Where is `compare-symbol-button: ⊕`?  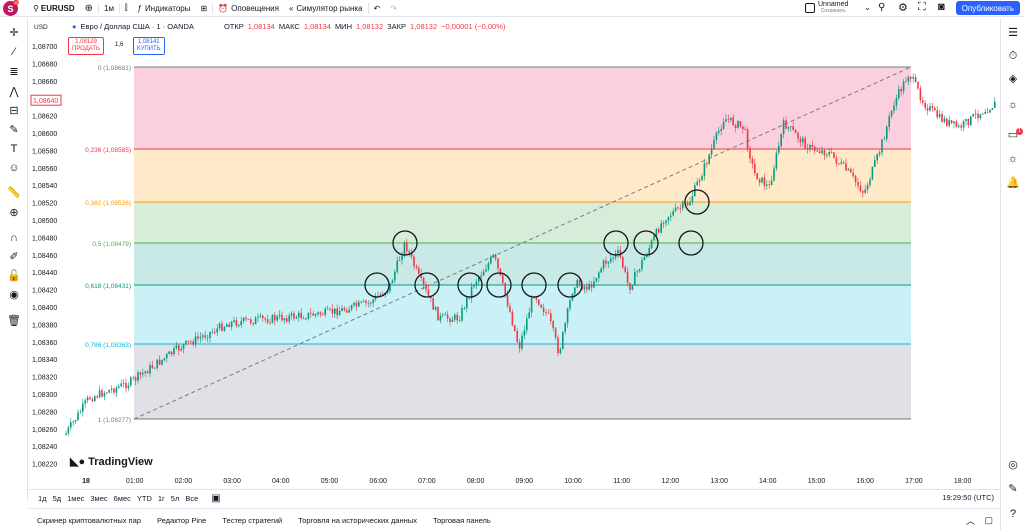 compare-symbol-button: ⊕ is located at coordinates (89, 8).